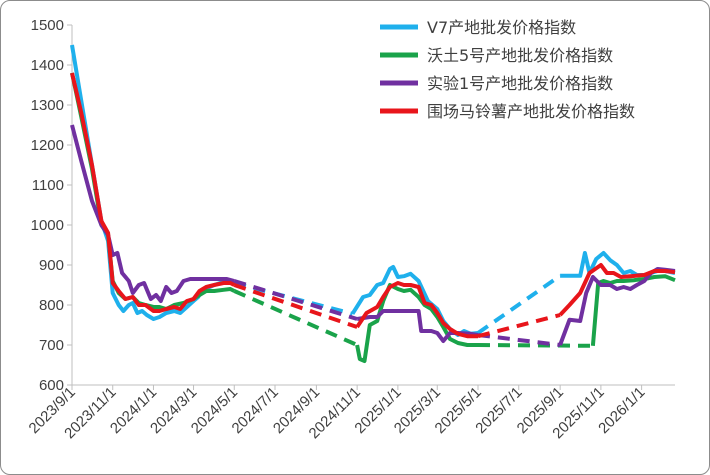 The height and width of the screenshot is (475, 710). Describe the element at coordinates (47, 65) in the screenshot. I see `y-tick-label: 1400` at that location.